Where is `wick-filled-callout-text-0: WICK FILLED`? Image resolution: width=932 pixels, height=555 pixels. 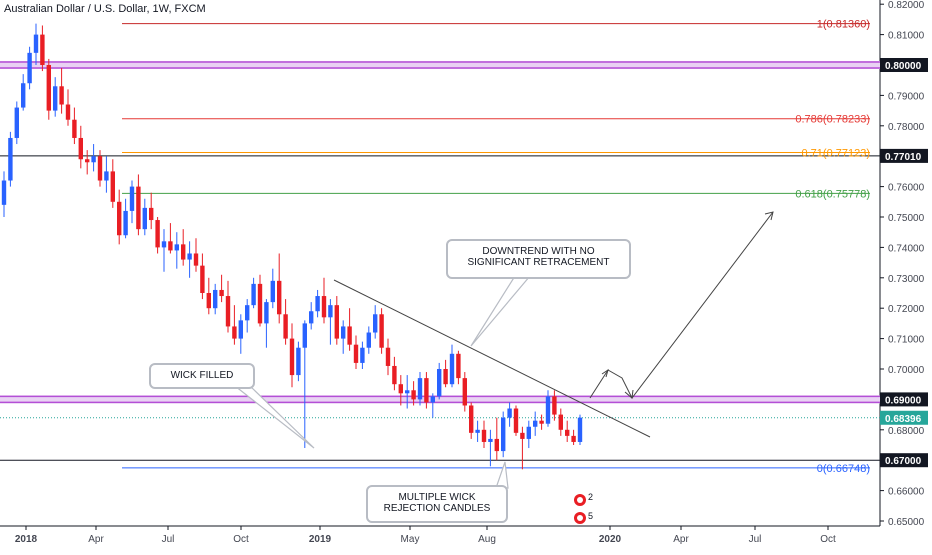
wick-filled-callout-text-0: WICK FILLED is located at coordinates (202, 375).